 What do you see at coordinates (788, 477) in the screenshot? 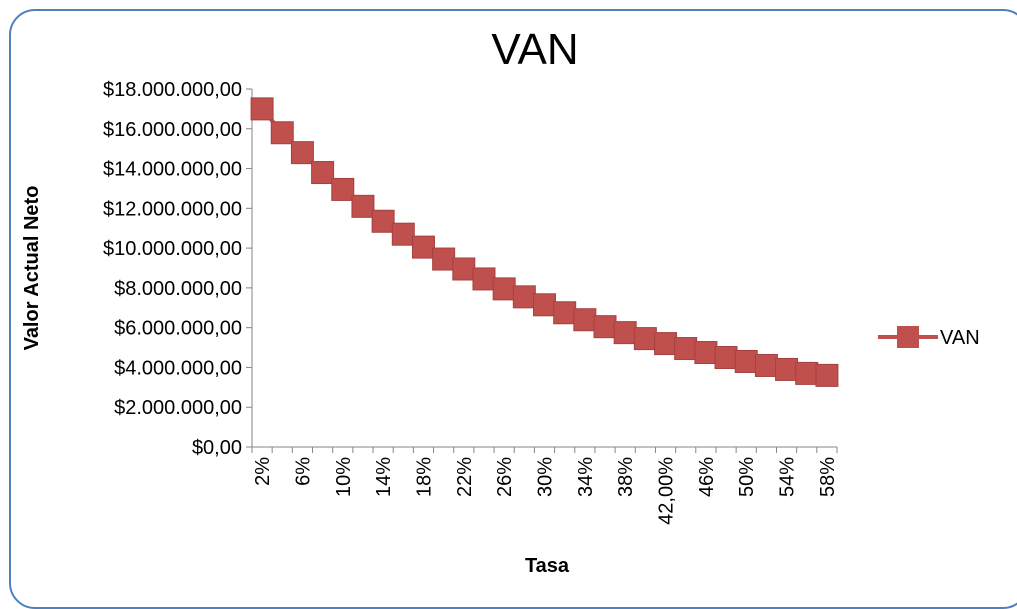
I see `x-tick-label: 54%` at bounding box center [788, 477].